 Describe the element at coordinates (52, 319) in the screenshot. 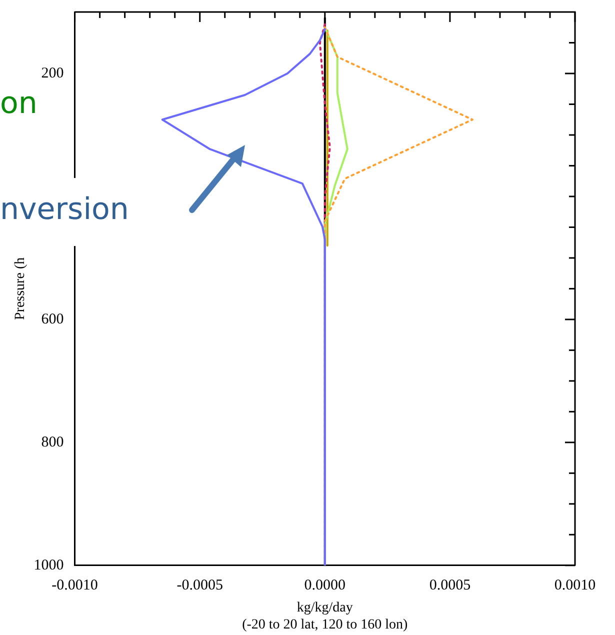

I see `y-tick-label: 600` at that location.